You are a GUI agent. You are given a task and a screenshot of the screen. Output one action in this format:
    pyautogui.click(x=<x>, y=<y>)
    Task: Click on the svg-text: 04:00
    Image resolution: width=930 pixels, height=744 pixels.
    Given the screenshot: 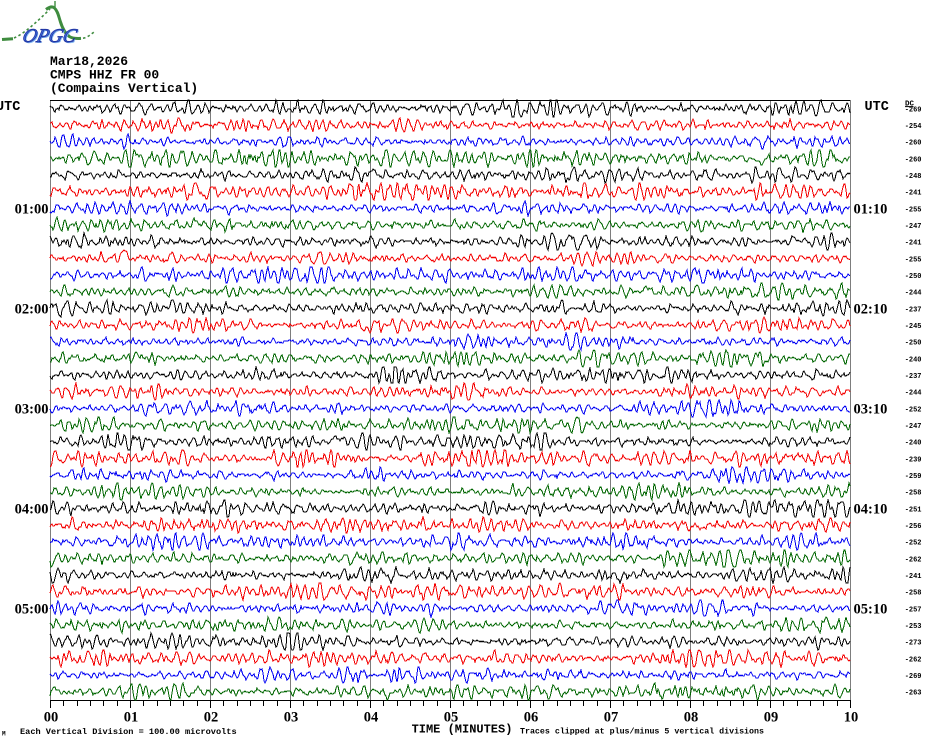 What is the action you would take?
    pyautogui.click(x=32, y=510)
    